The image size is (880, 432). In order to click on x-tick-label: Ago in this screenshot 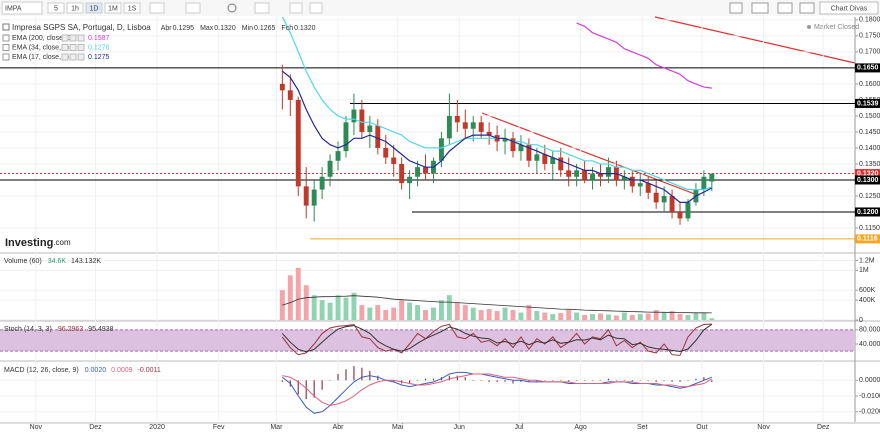, I will do `click(580, 427)`.